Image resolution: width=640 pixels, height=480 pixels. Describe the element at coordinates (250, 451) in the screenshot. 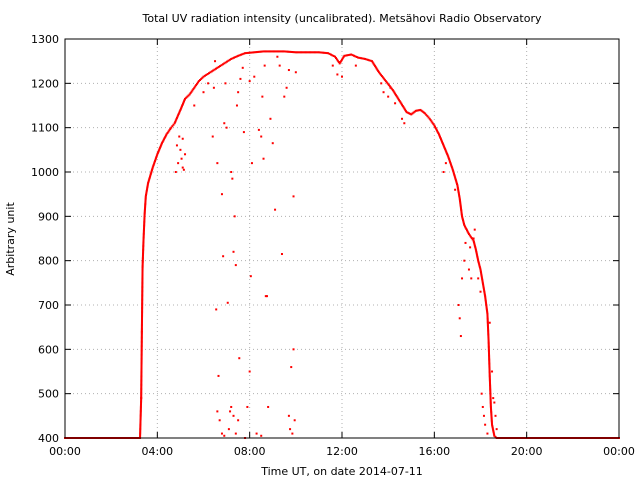

I see `x-tick-label: 08:00` at that location.